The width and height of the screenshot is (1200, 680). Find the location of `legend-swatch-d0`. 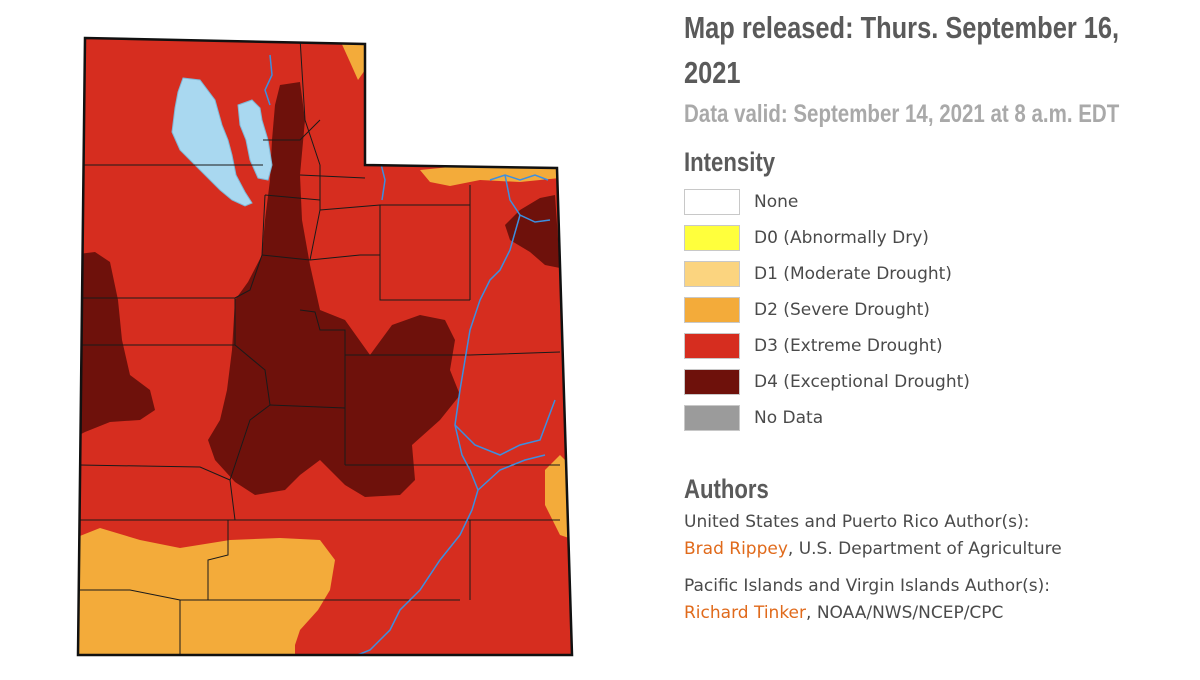

legend-swatch-d0 is located at coordinates (712, 237).